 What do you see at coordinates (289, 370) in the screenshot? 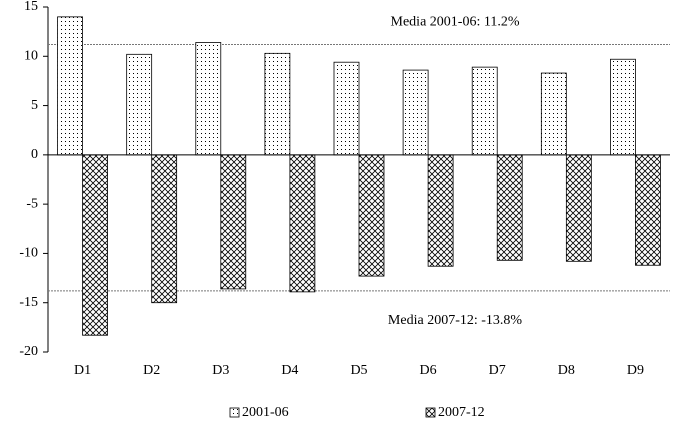
I see `x-tick-label: D4` at bounding box center [289, 370].